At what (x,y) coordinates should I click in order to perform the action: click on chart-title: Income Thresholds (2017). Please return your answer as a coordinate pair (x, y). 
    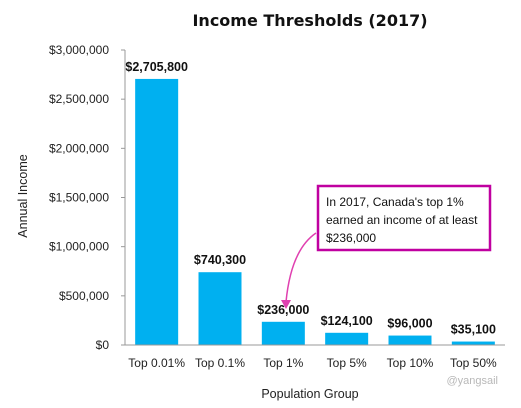
    Looking at the image, I should click on (309, 20).